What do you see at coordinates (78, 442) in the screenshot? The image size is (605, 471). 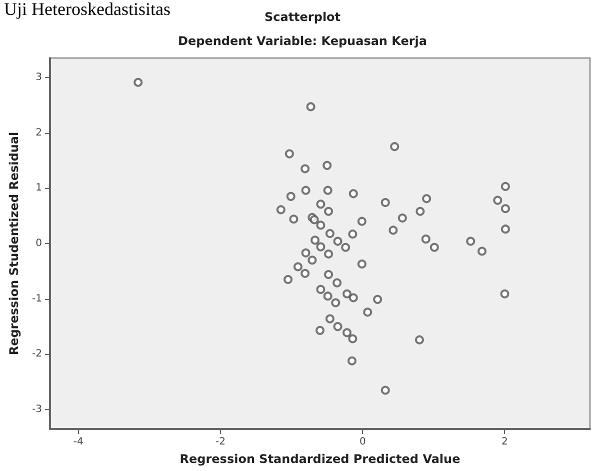 I see `x-tick-label: -4` at bounding box center [78, 442].